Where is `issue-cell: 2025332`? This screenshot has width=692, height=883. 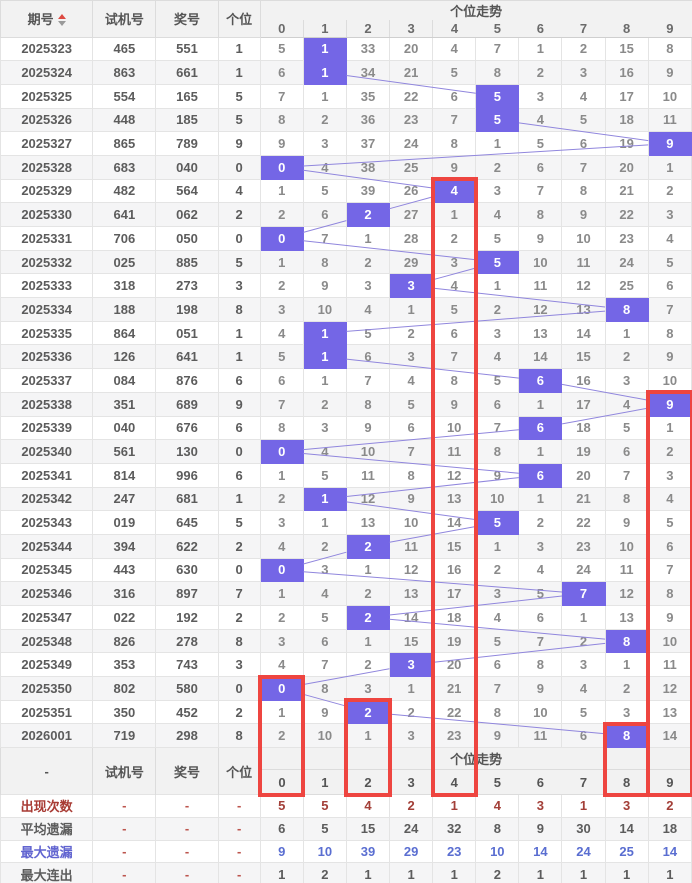 issue-cell: 2025332 is located at coordinates (47, 262).